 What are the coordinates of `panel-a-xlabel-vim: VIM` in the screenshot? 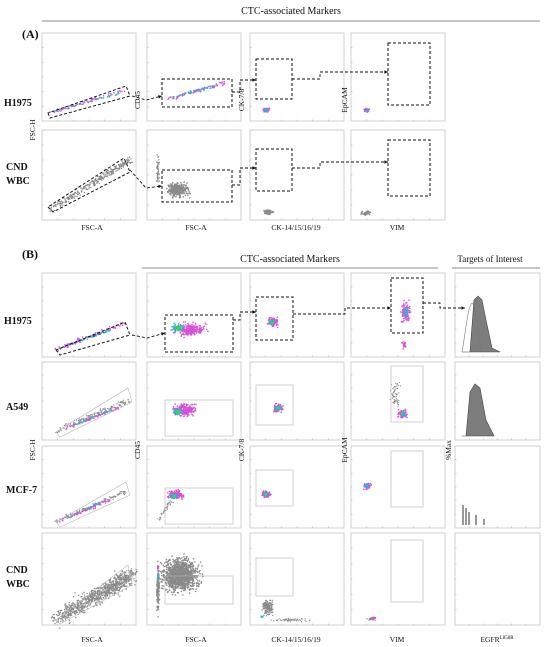 It's located at (397, 227).